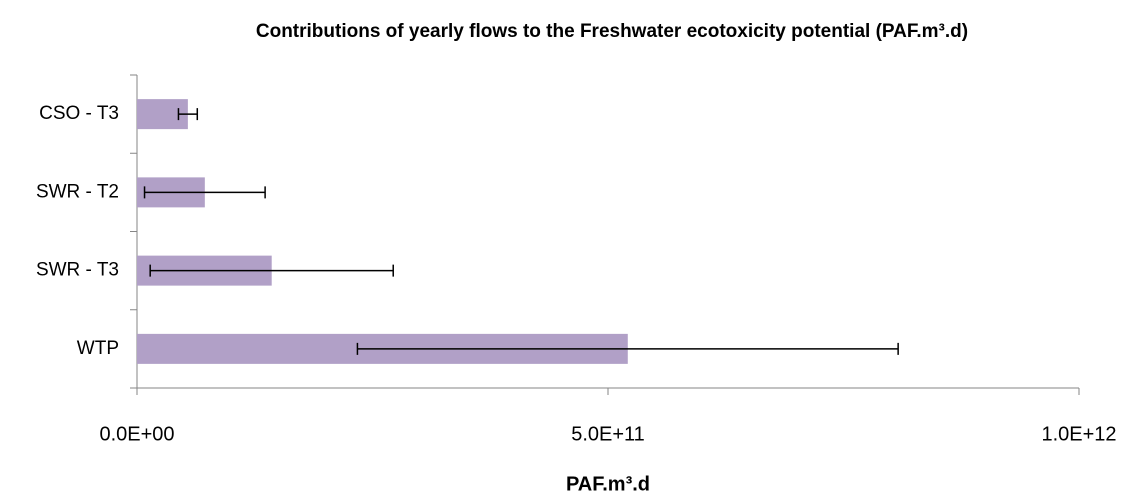 Image resolution: width=1143 pixels, height=497 pixels. I want to click on y-tick-label: SWR - T3, so click(77, 270).